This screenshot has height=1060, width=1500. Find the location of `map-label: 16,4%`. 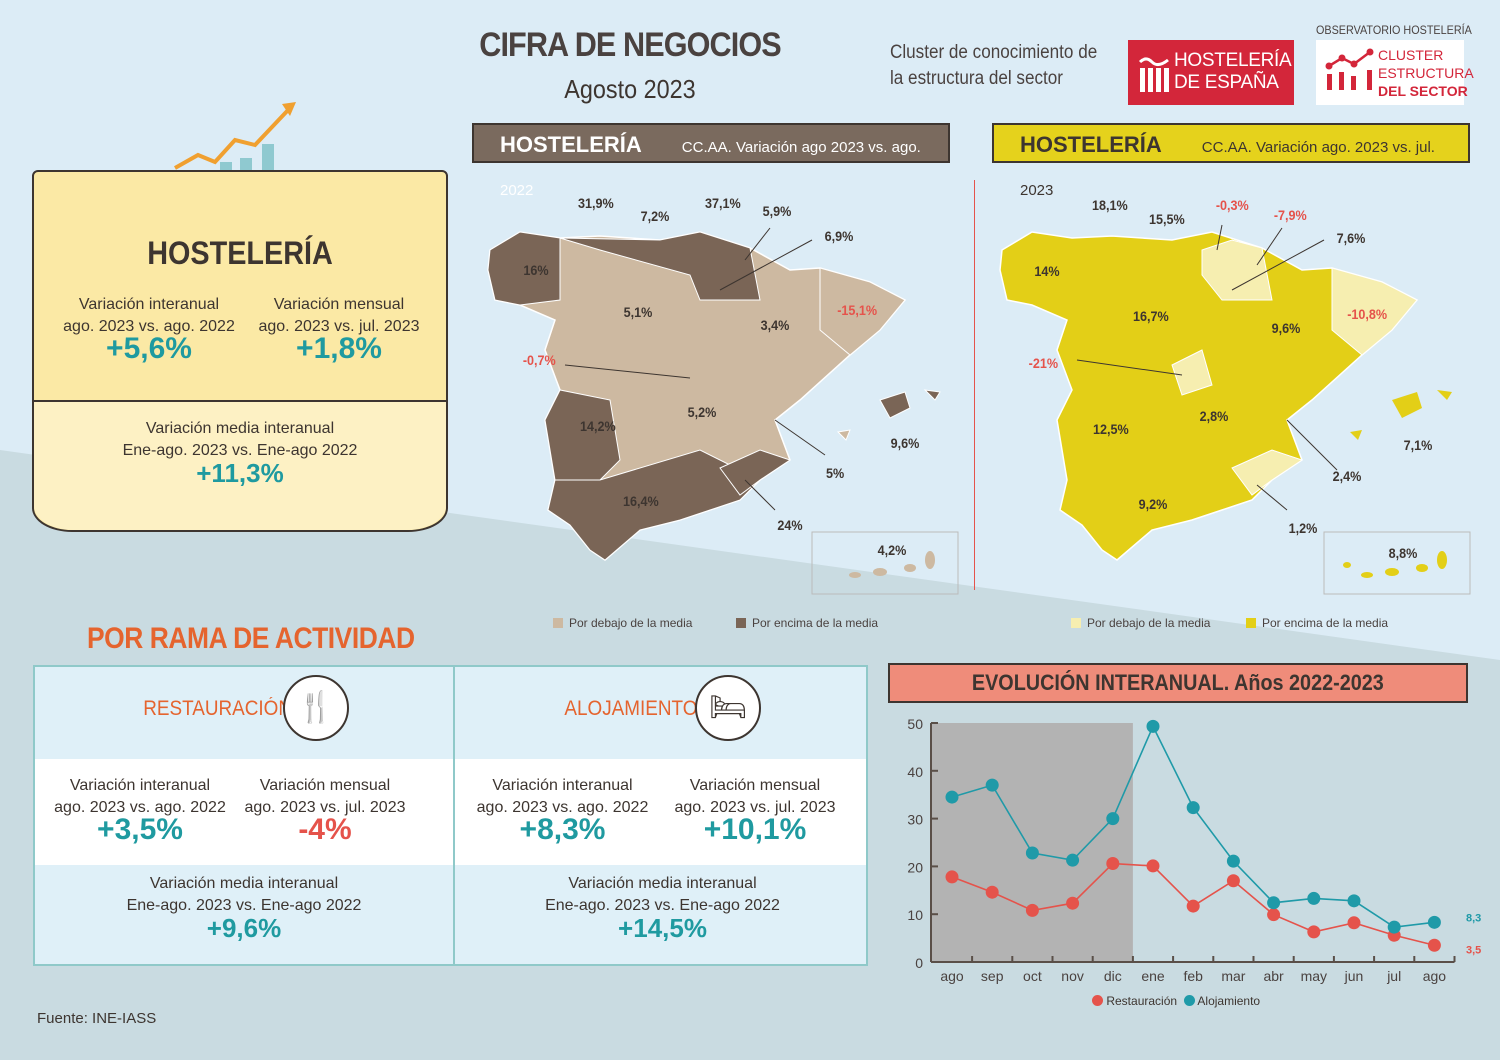

map-label: 16,4% is located at coordinates (640, 501).